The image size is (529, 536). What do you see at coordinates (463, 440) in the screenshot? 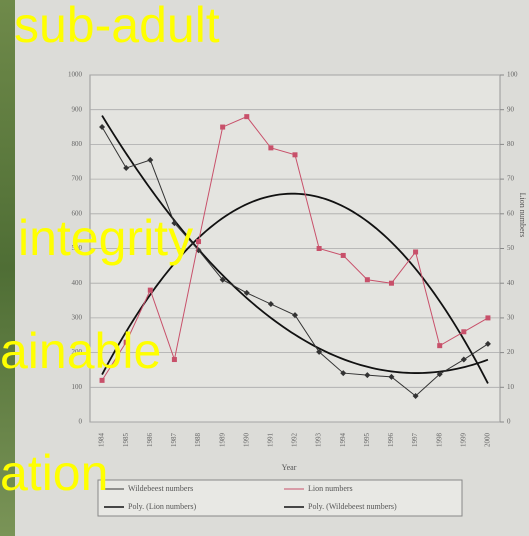
I see `x-tick-label: 1999` at bounding box center [463, 440].